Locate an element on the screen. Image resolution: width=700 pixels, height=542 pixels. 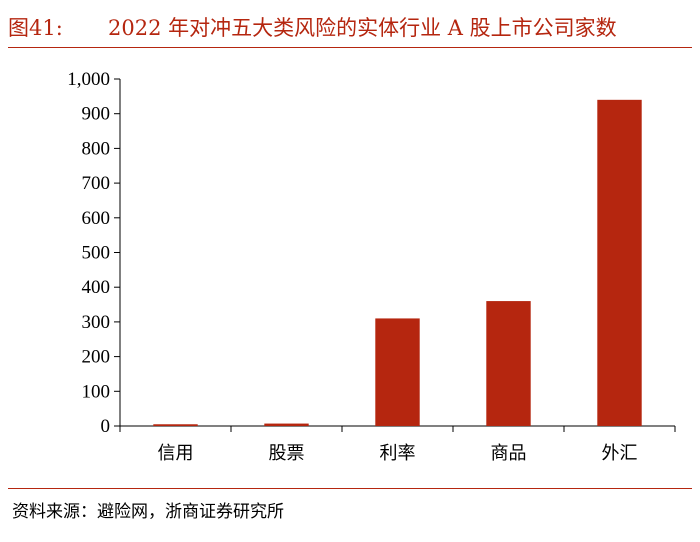
y-tick-label: 700 is located at coordinates (96, 183).